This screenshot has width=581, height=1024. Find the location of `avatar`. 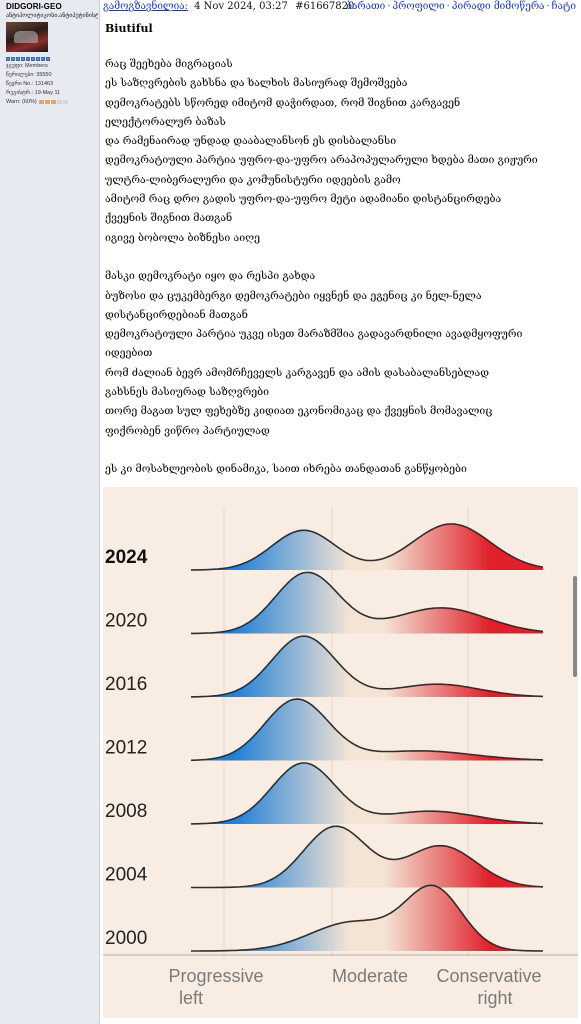

avatar is located at coordinates (27, 37).